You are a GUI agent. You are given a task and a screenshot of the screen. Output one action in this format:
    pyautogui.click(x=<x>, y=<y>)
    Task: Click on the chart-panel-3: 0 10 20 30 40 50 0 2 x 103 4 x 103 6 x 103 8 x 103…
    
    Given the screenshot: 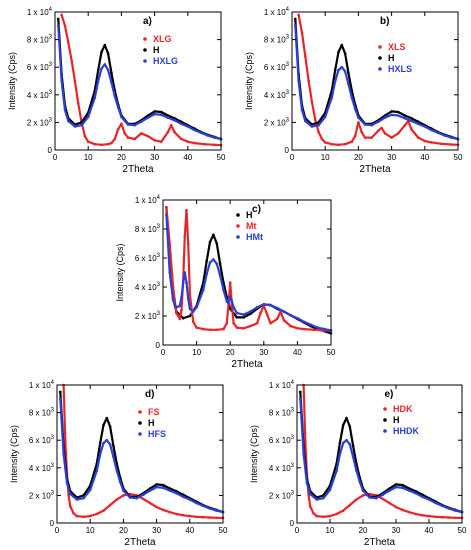 What is the action you would take?
    pyautogui.click(x=225, y=282)
    